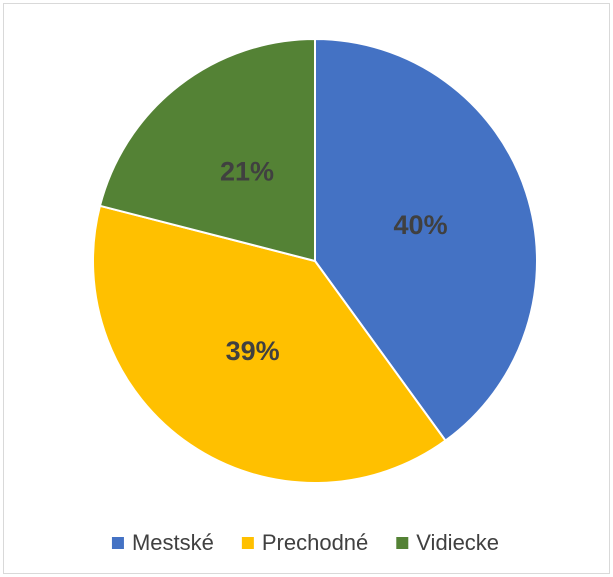 The height and width of the screenshot is (577, 613). Describe the element at coordinates (207, 150) in the screenshot. I see `pie-slice` at that location.